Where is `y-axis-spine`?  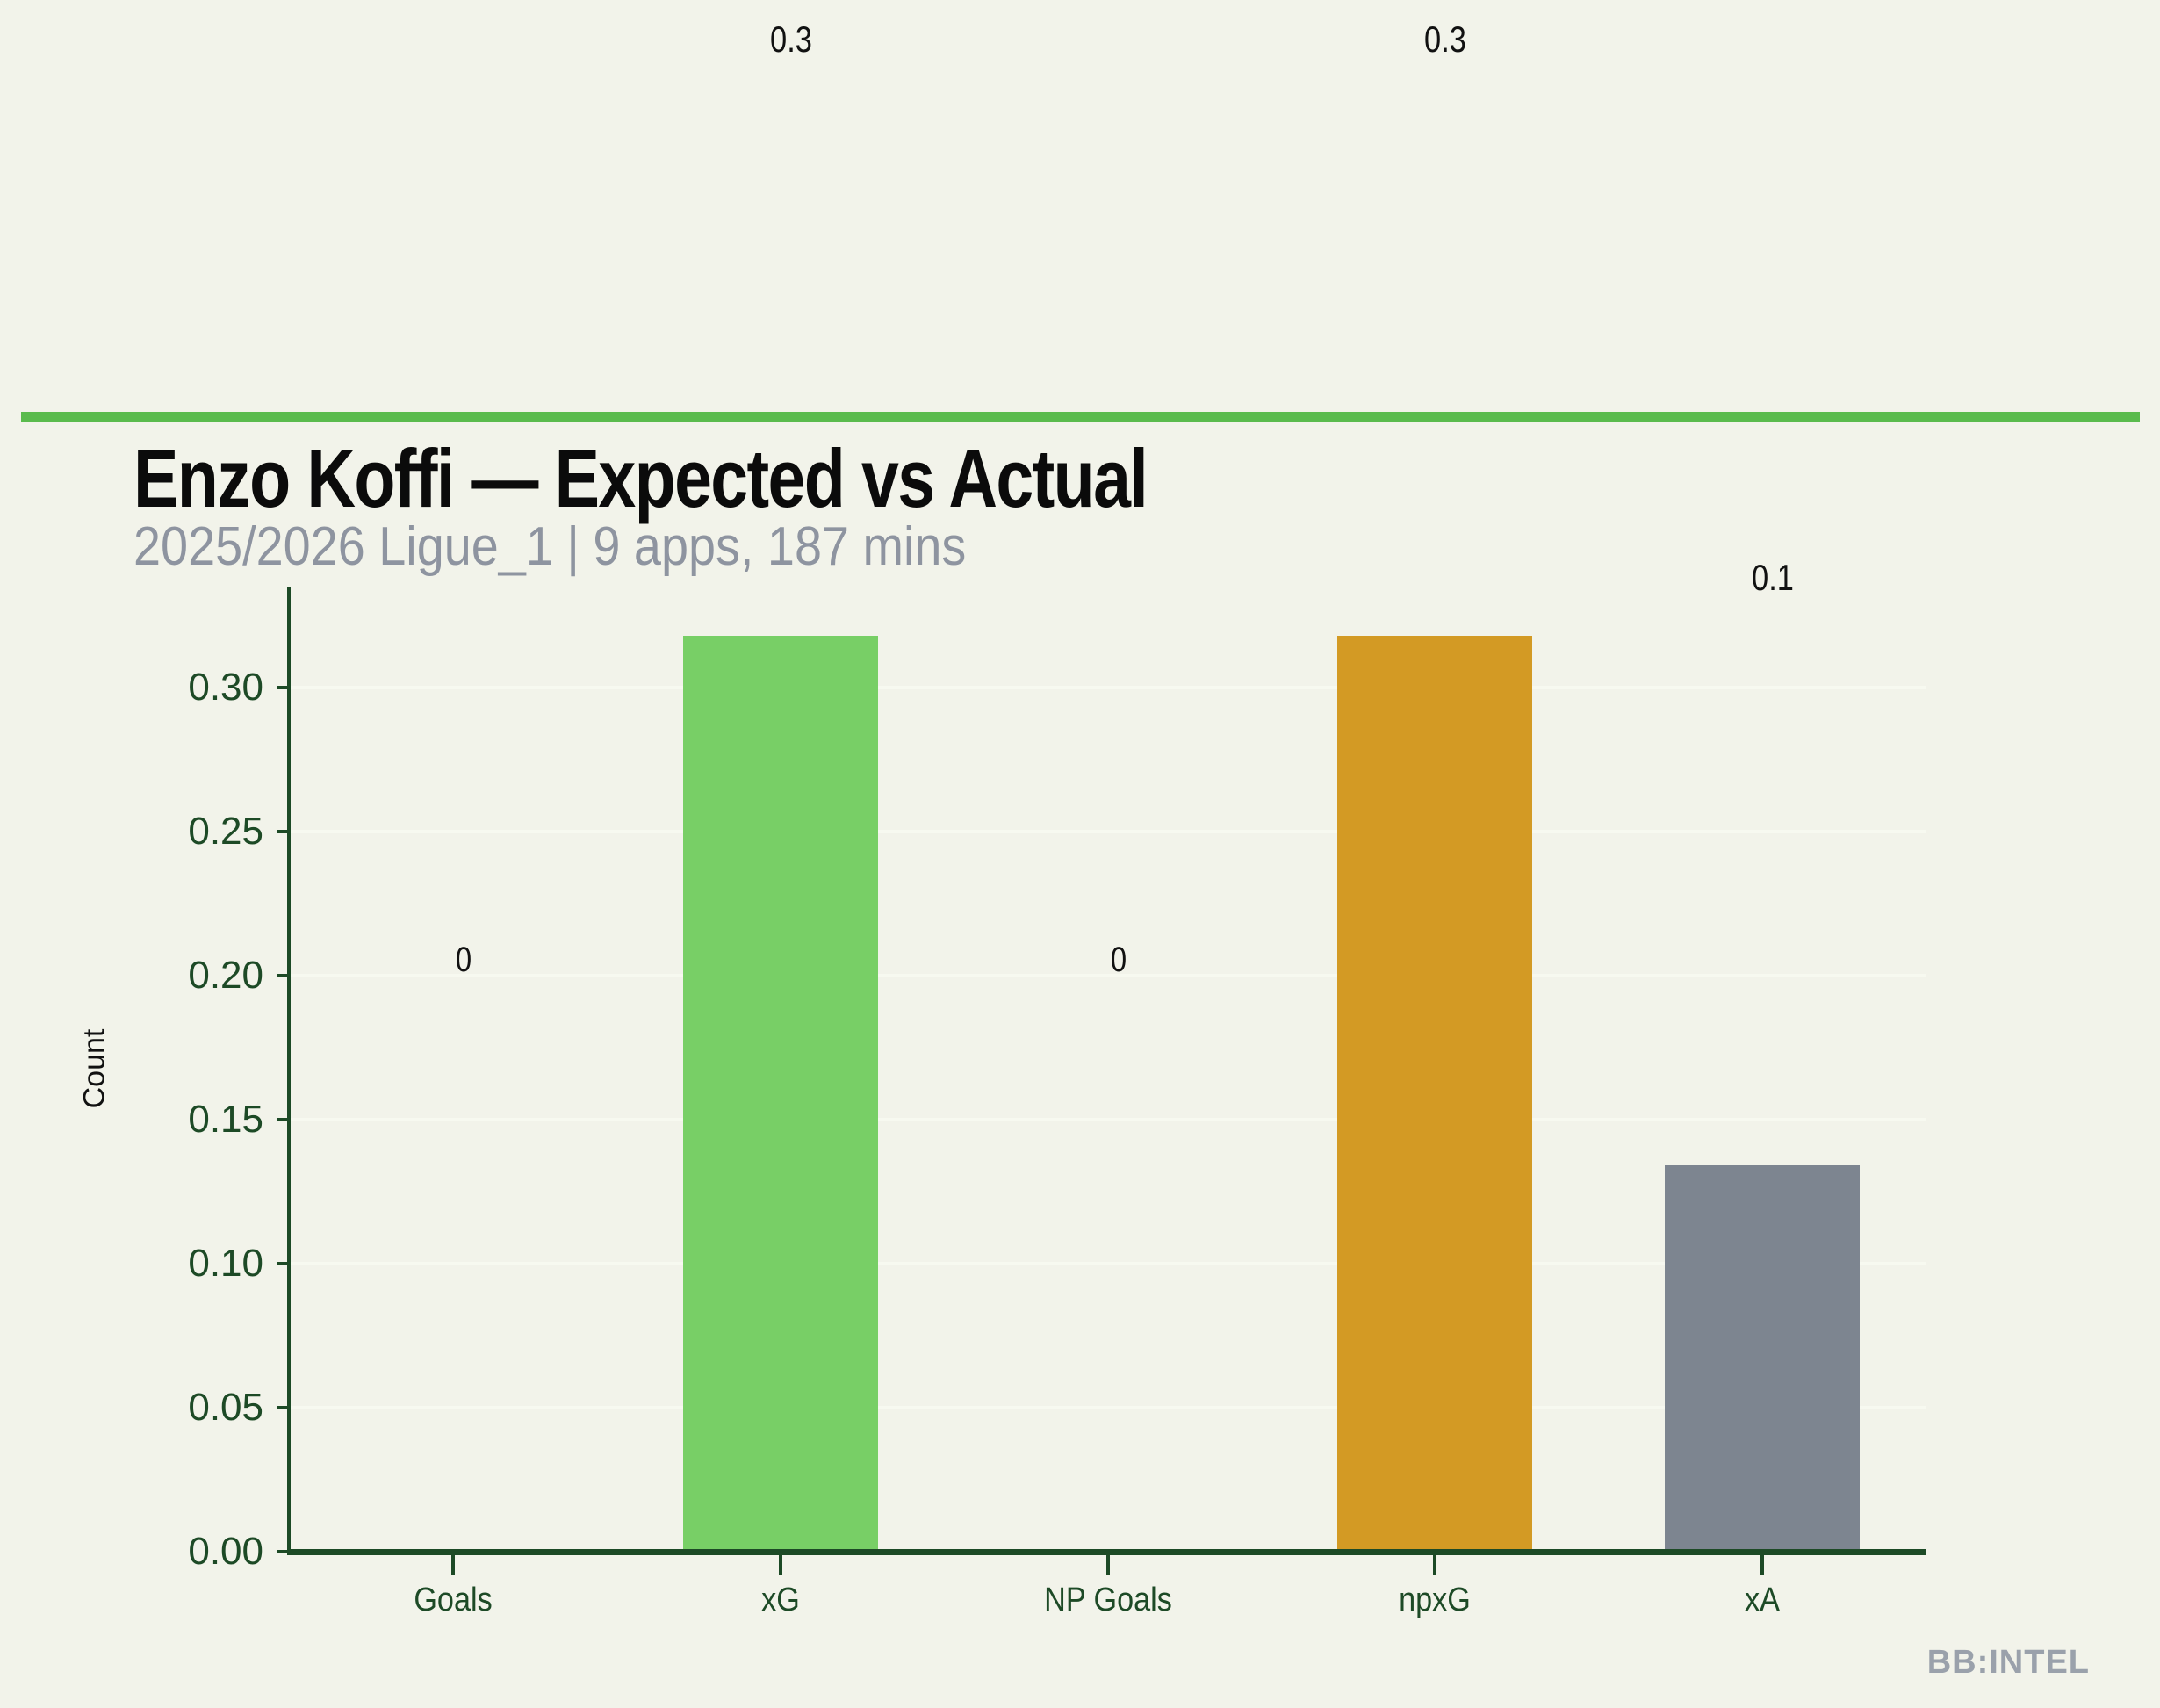
y-axis-spine is located at coordinates (289, 1071).